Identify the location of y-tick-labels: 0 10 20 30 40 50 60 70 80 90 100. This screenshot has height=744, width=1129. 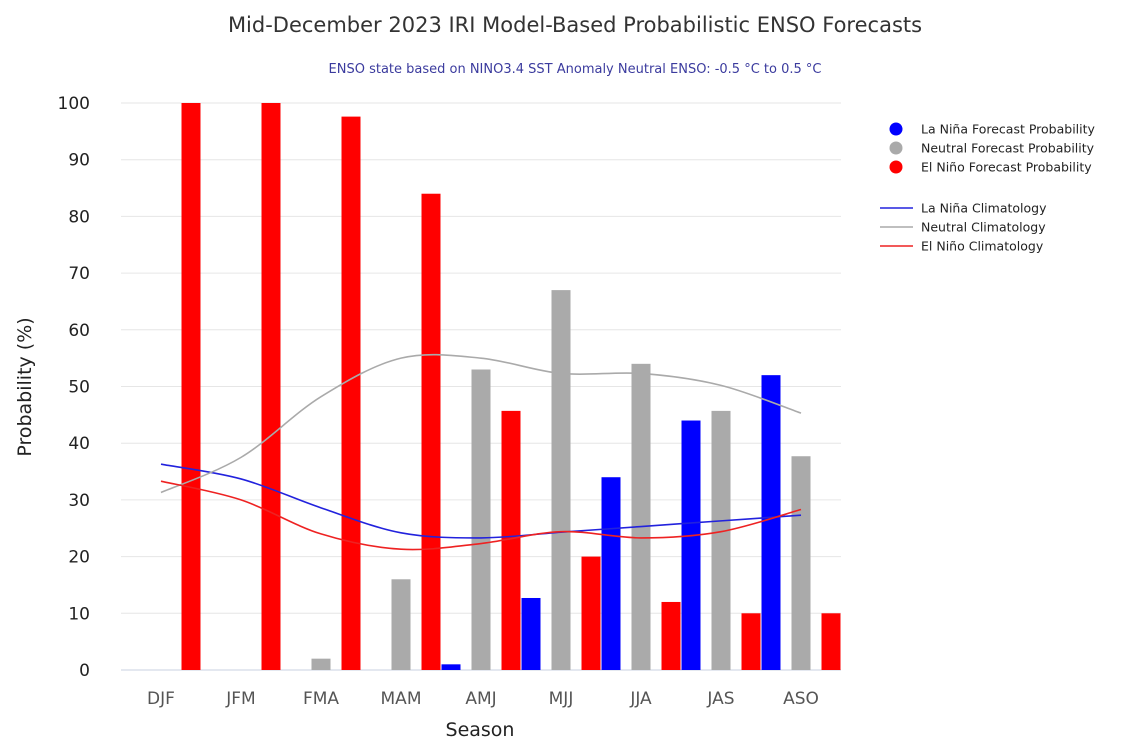
(74, 387).